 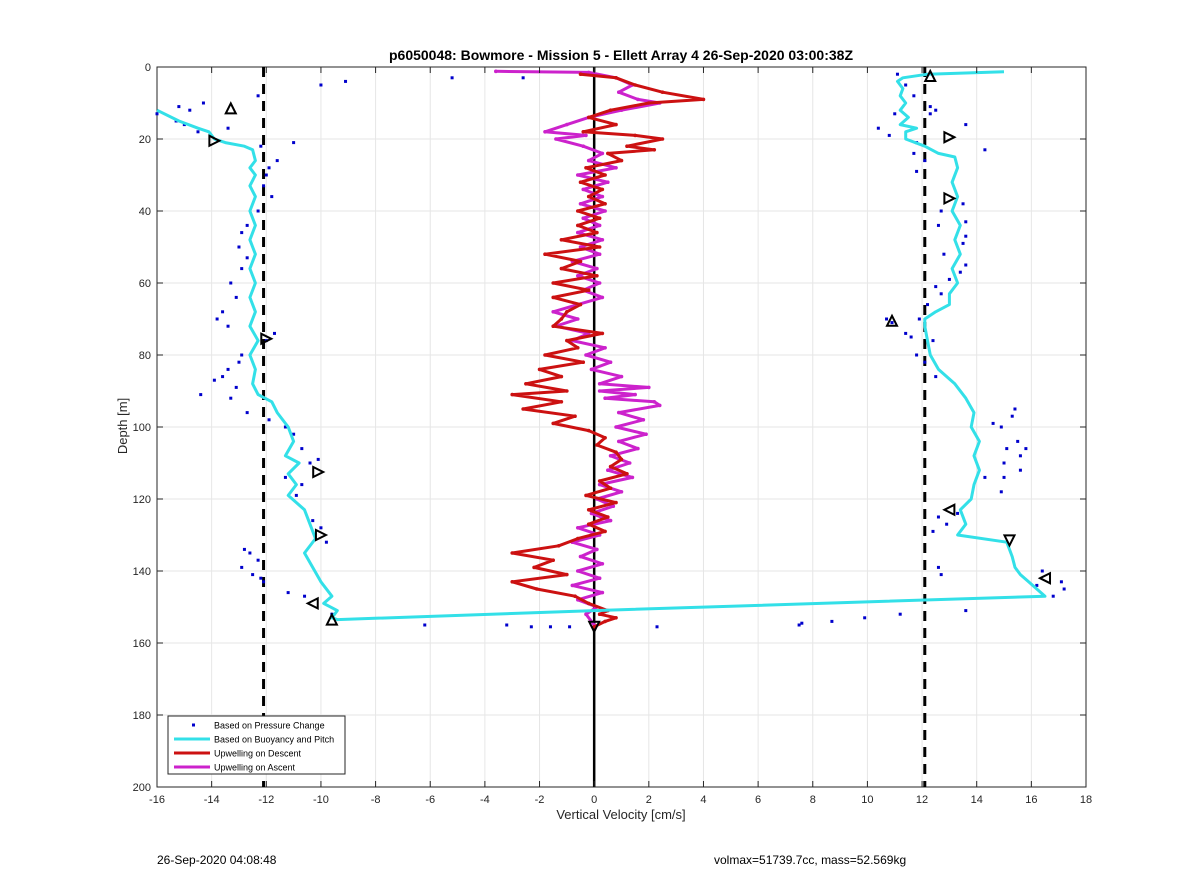 I want to click on y-tick-label: 200, so click(x=142, y=788).